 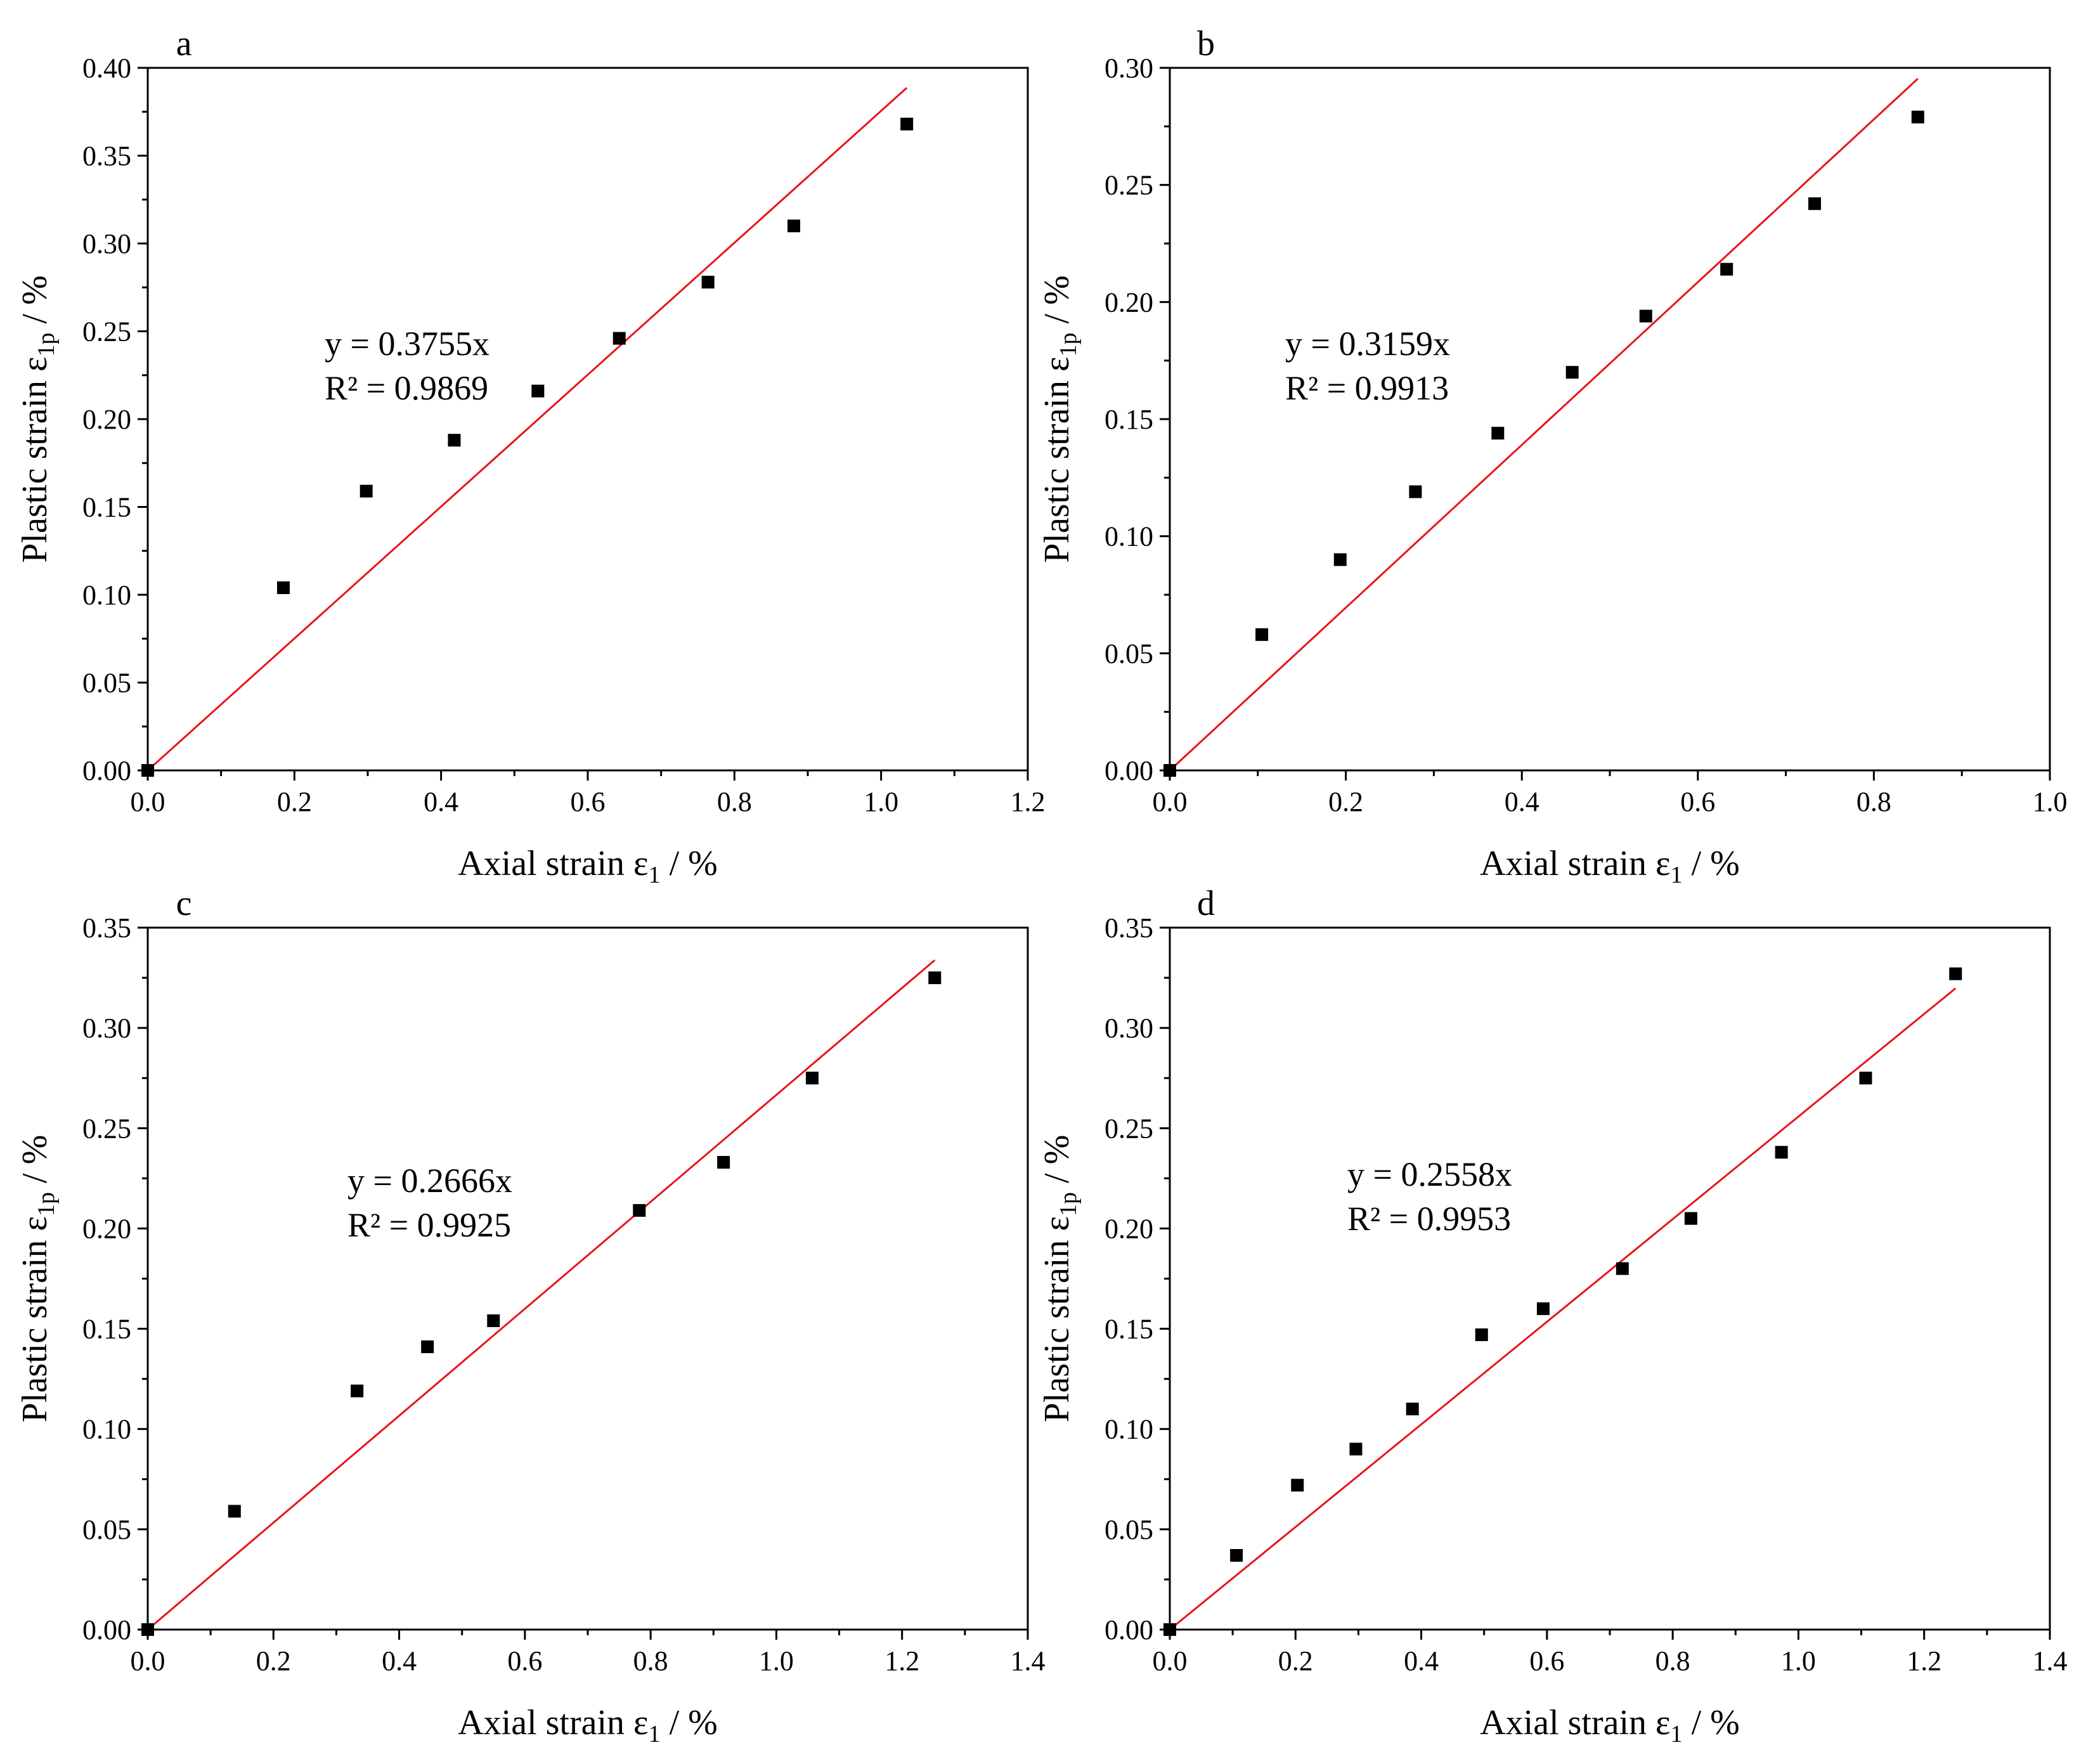 What do you see at coordinates (1924, 1661) in the screenshot?
I see `x-tick-label: 1.2` at bounding box center [1924, 1661].